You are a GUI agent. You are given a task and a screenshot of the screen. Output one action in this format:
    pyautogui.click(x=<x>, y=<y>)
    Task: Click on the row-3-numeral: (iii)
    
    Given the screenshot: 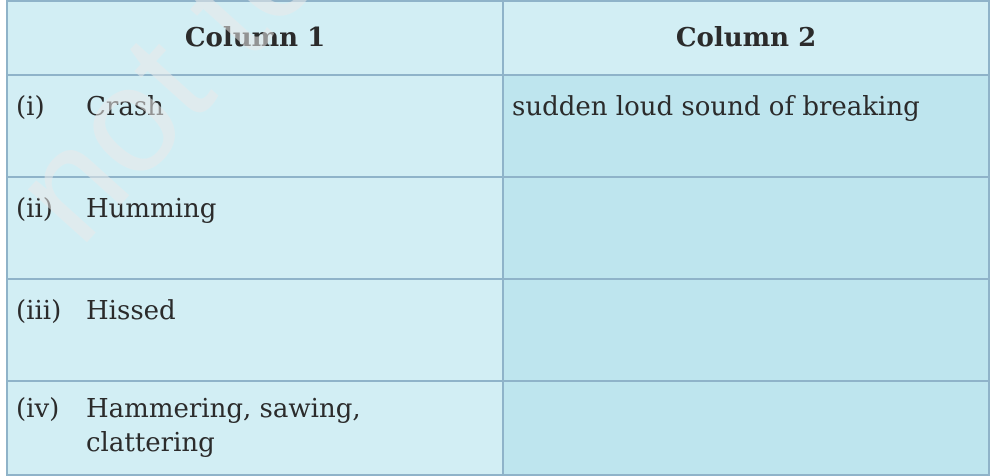 What is the action you would take?
    pyautogui.click(x=39, y=311)
    